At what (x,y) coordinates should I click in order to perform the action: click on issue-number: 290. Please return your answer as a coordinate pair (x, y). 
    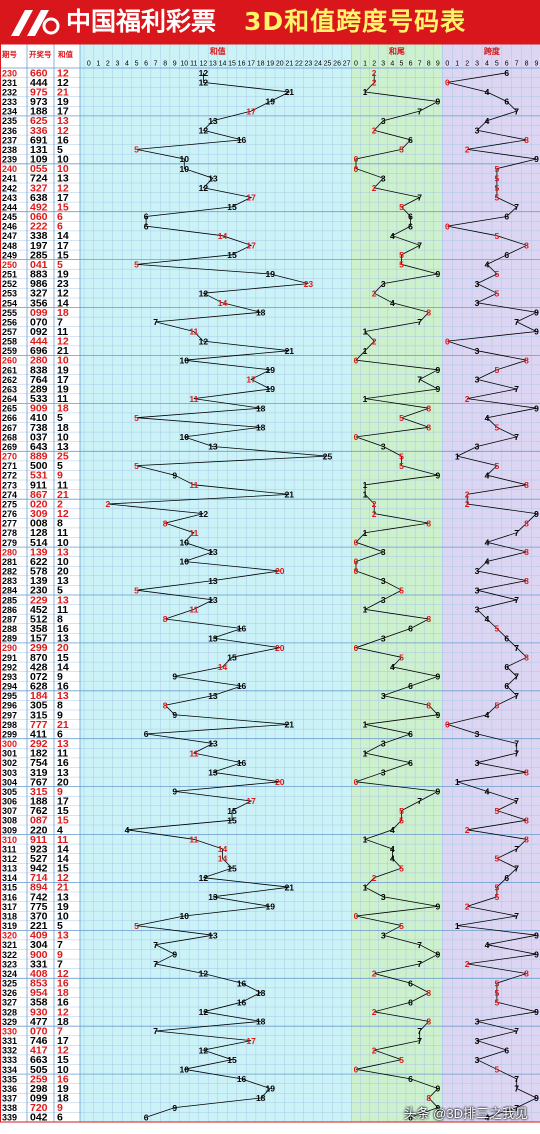
    Looking at the image, I should click on (9, 648).